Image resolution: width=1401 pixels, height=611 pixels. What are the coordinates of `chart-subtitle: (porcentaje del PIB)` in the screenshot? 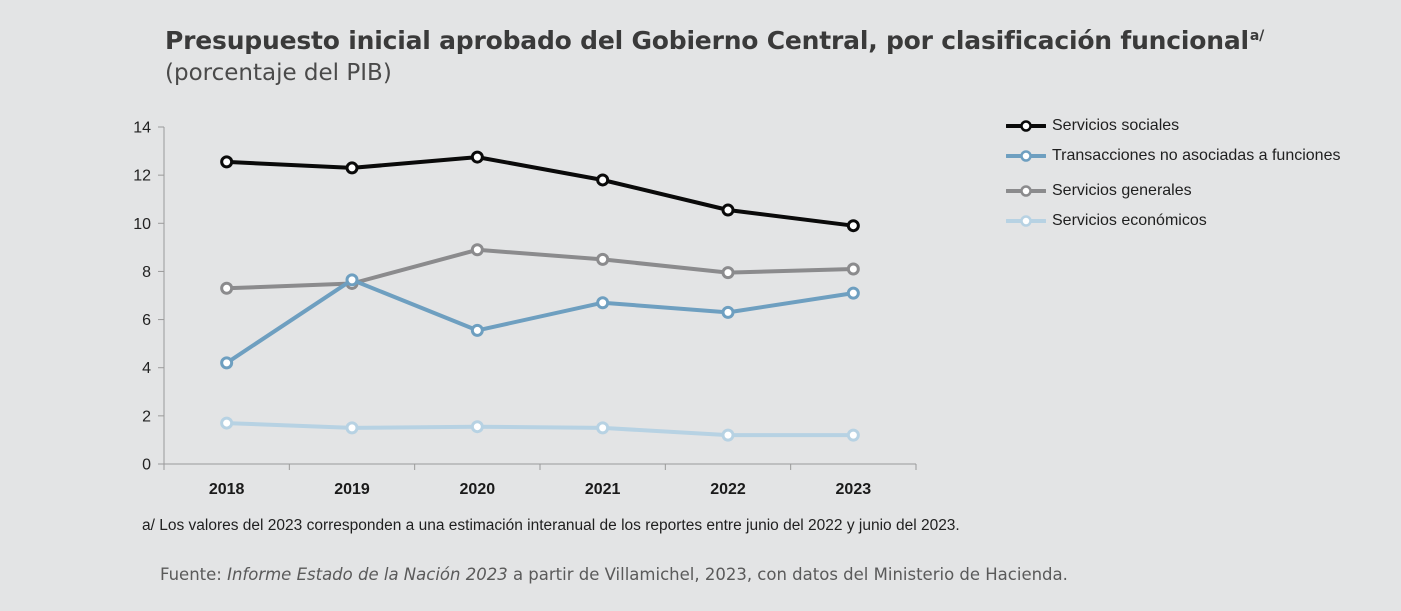 It's located at (278, 73).